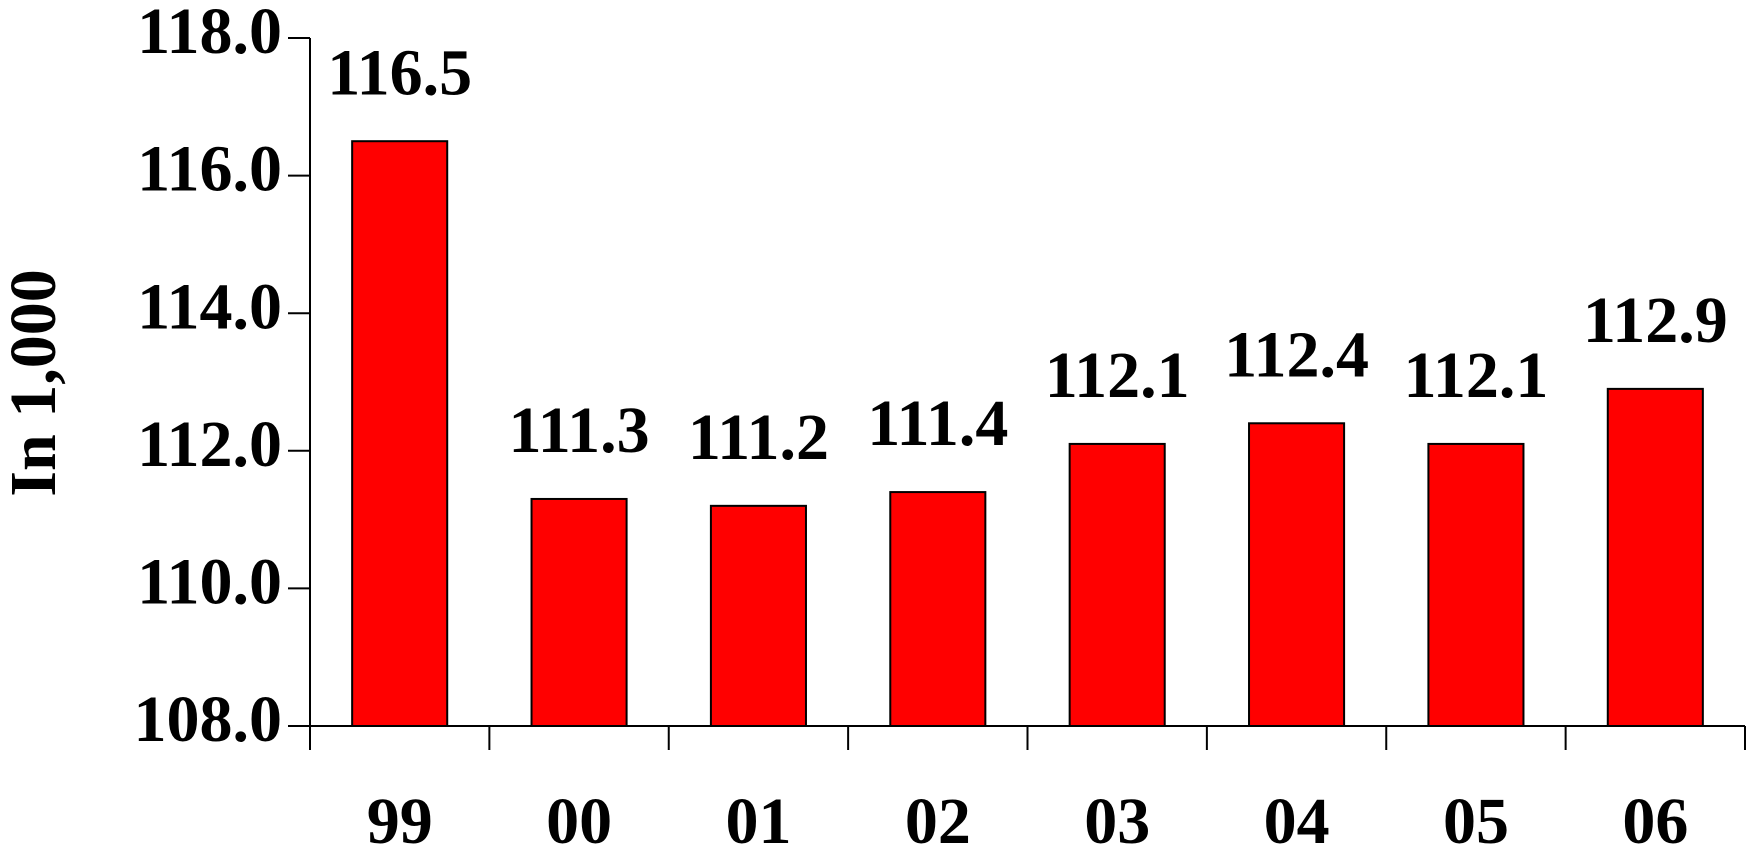 The width and height of the screenshot is (1754, 862). I want to click on y-tick-label: 112.0, so click(209, 444).